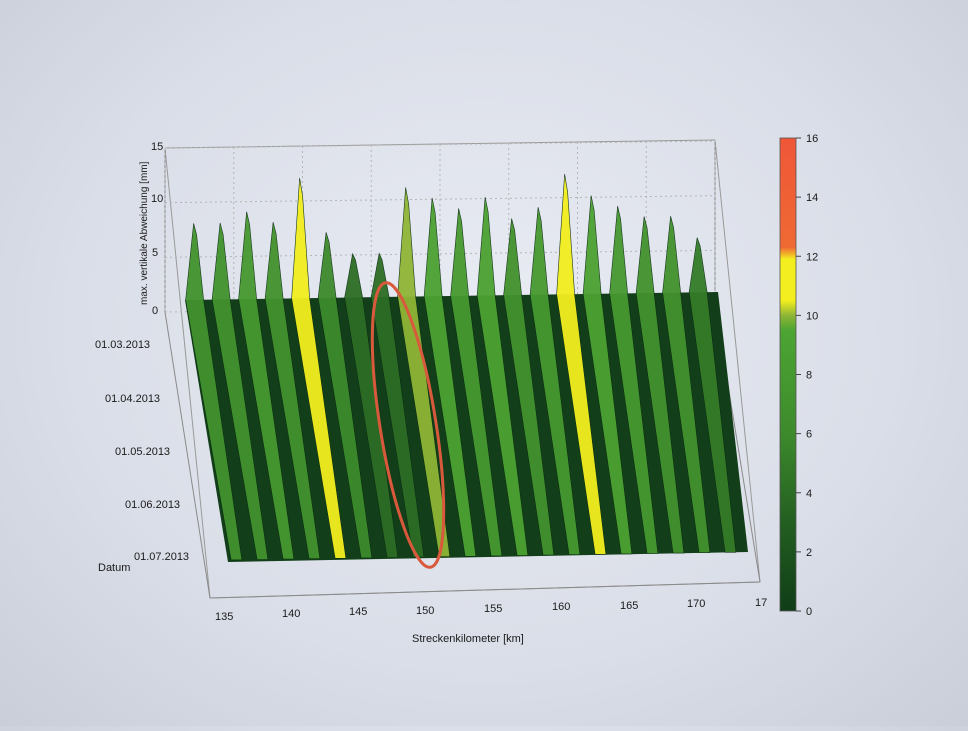 This screenshot has height=731, width=968. I want to click on grid-line-z, so click(440, 253).